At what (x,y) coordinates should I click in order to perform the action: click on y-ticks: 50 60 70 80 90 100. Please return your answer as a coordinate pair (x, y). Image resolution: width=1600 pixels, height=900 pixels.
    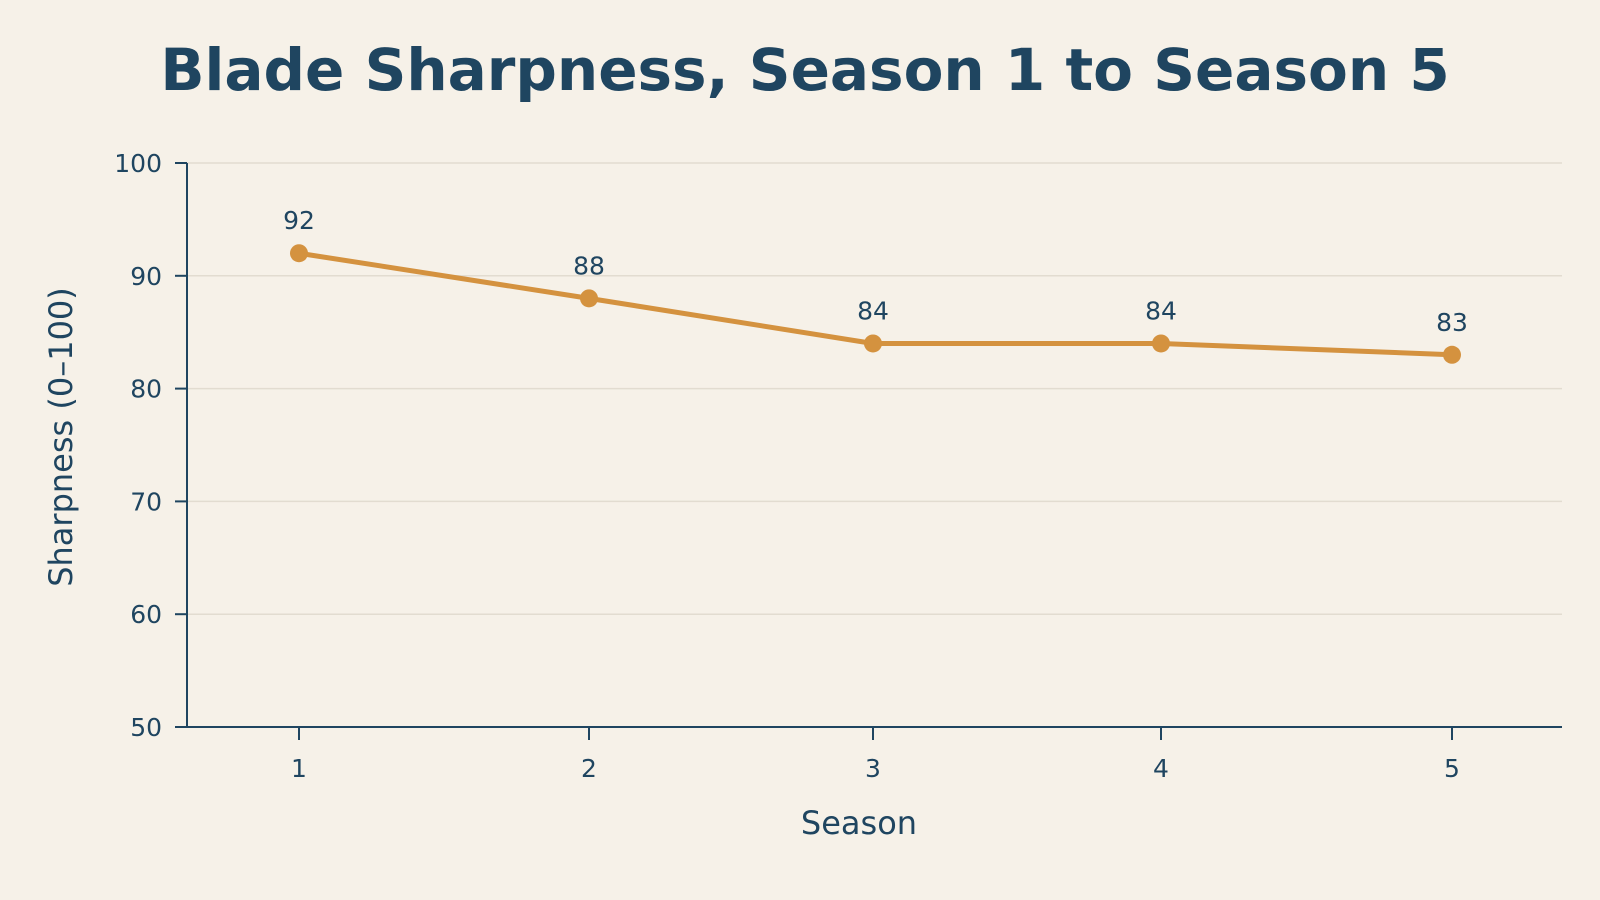
    Looking at the image, I should click on (150, 445).